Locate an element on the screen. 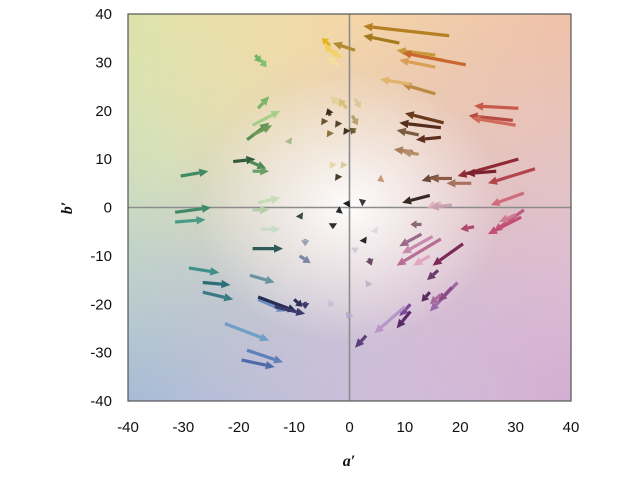 This screenshot has width=640, height=480. y-tick-label: -40 is located at coordinates (101, 401).